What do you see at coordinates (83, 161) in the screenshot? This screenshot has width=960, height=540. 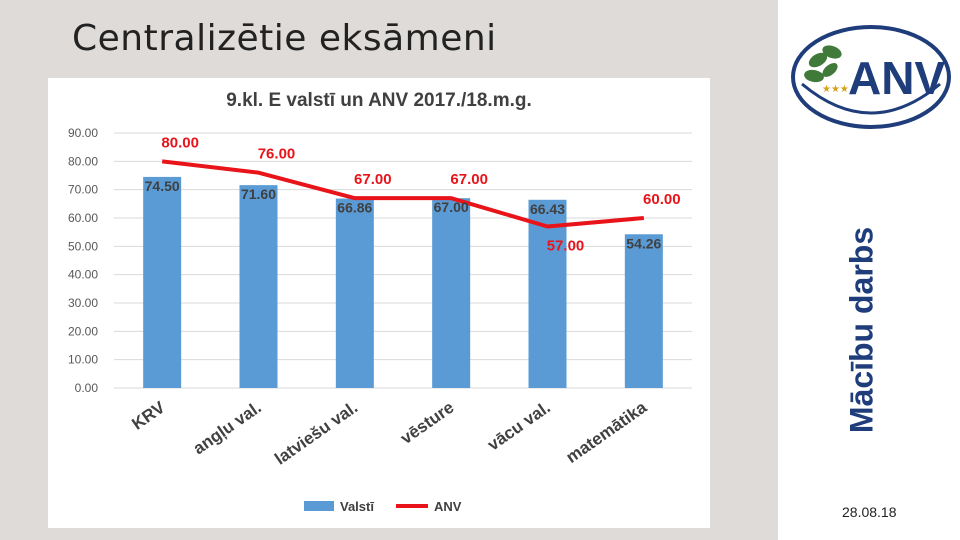 I see `y-tick-label: 80.00` at bounding box center [83, 161].